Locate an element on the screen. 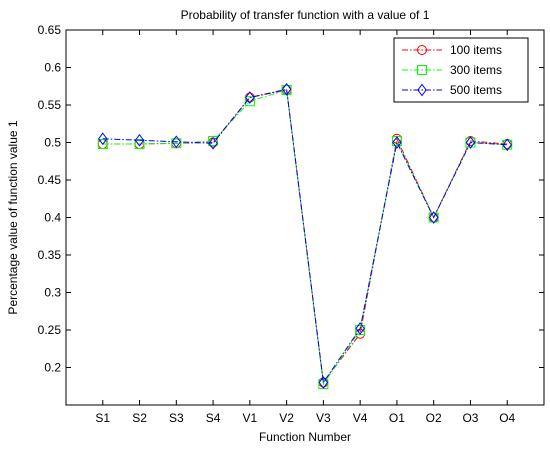 This screenshot has width=550, height=450. legend-label: 500 items is located at coordinates (476, 90).